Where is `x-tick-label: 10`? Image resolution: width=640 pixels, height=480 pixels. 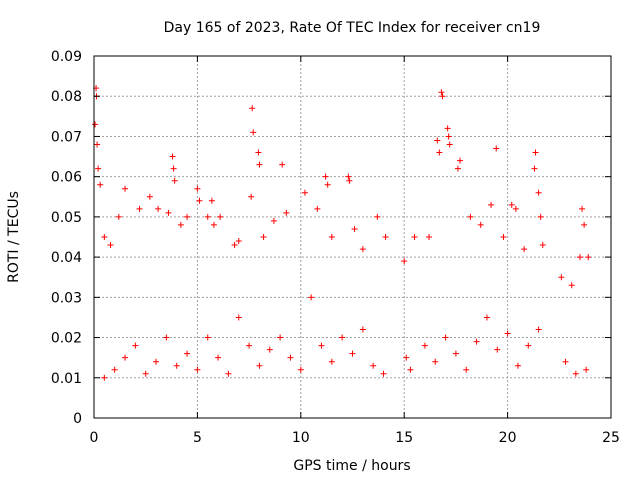 x-tick-label: 10 is located at coordinates (301, 438).